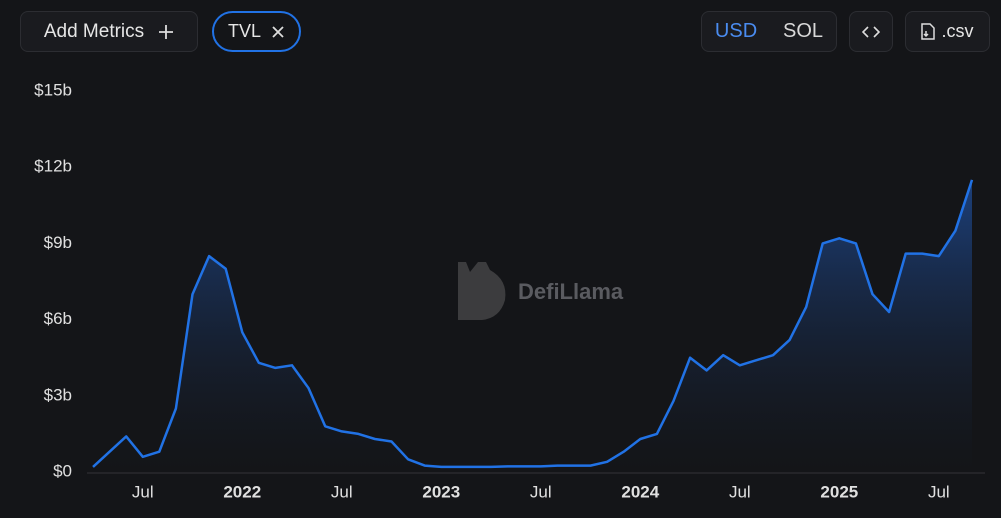  What do you see at coordinates (53, 89) in the screenshot?
I see `y-tick-label: $15b` at bounding box center [53, 89].